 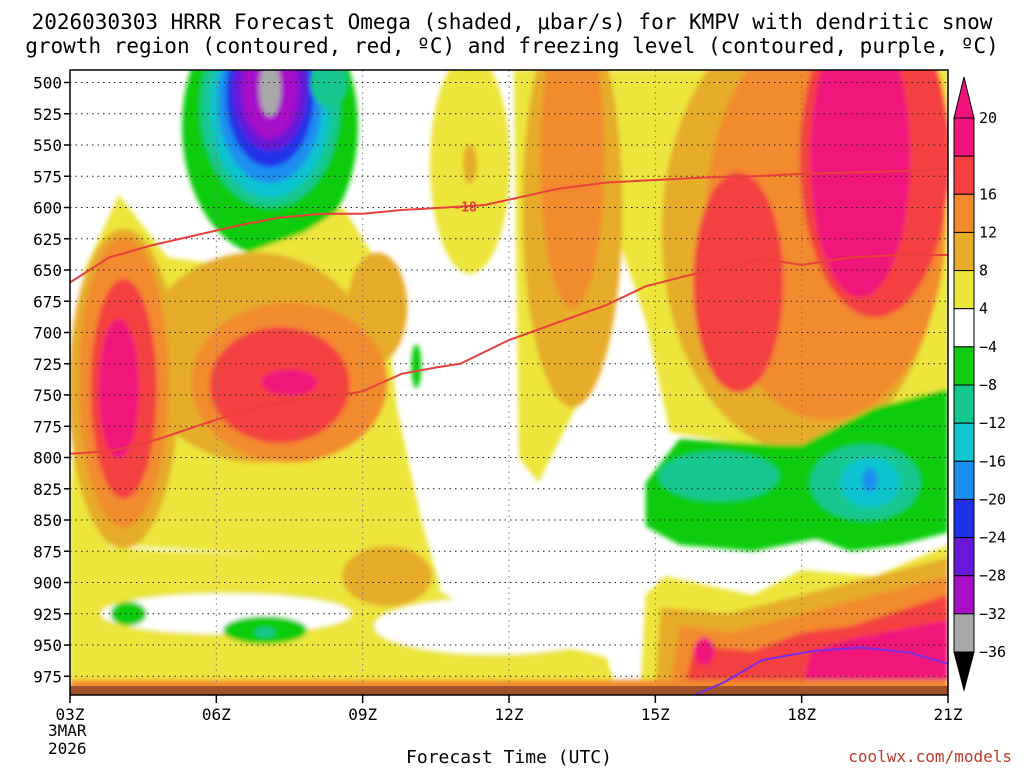 I want to click on colorbar-label: −16, so click(x=992, y=461).